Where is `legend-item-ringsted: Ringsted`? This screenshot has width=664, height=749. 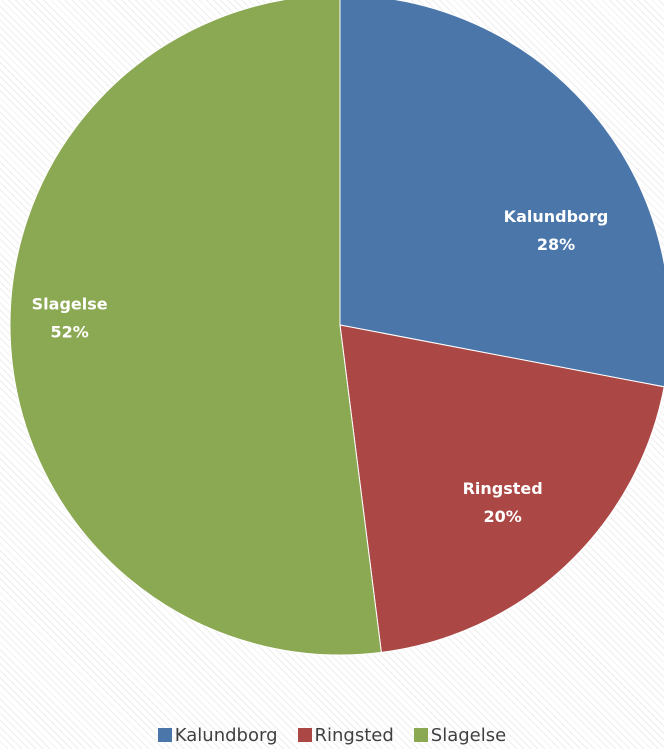 legend-item-ringsted: Ringsted is located at coordinates (345, 735).